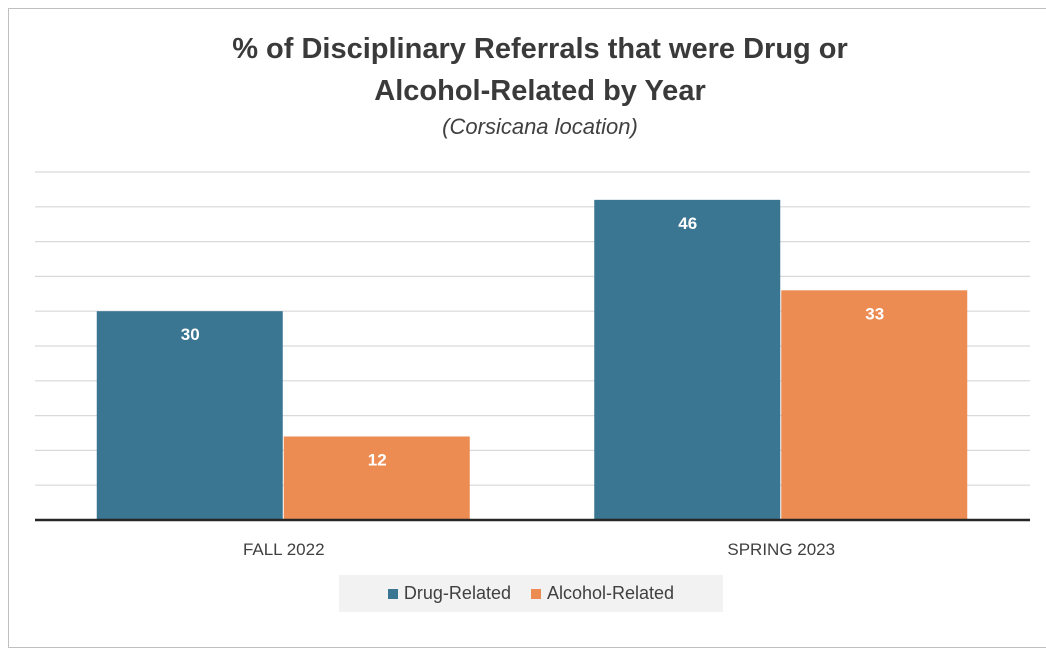 This screenshot has width=1046, height=648. Describe the element at coordinates (377, 459) in the screenshot. I see `data-label: 12` at that location.